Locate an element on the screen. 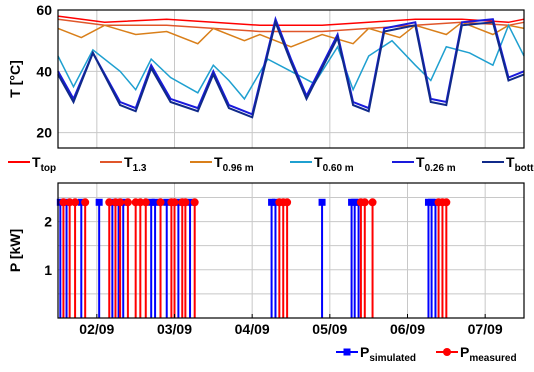 The width and height of the screenshot is (534, 372). power-legend: Psimulated Pmeasured is located at coordinates (426, 354).